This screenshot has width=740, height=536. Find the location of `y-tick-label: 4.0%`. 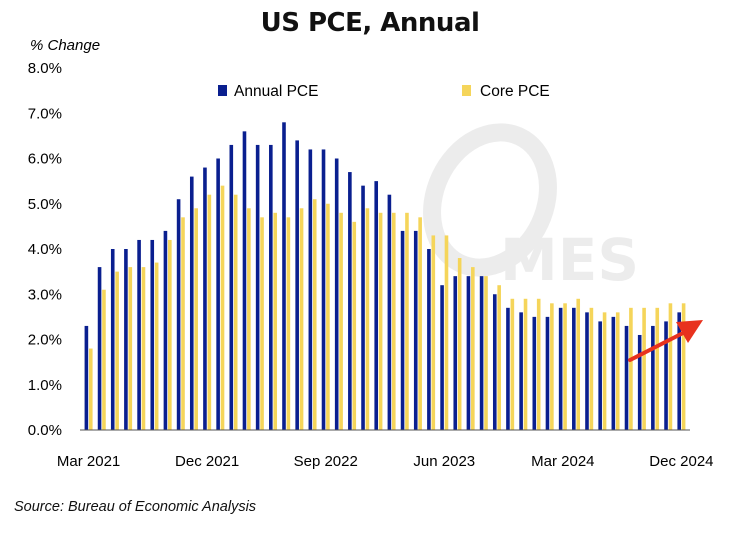

y-tick-label: 4.0% is located at coordinates (45, 249).